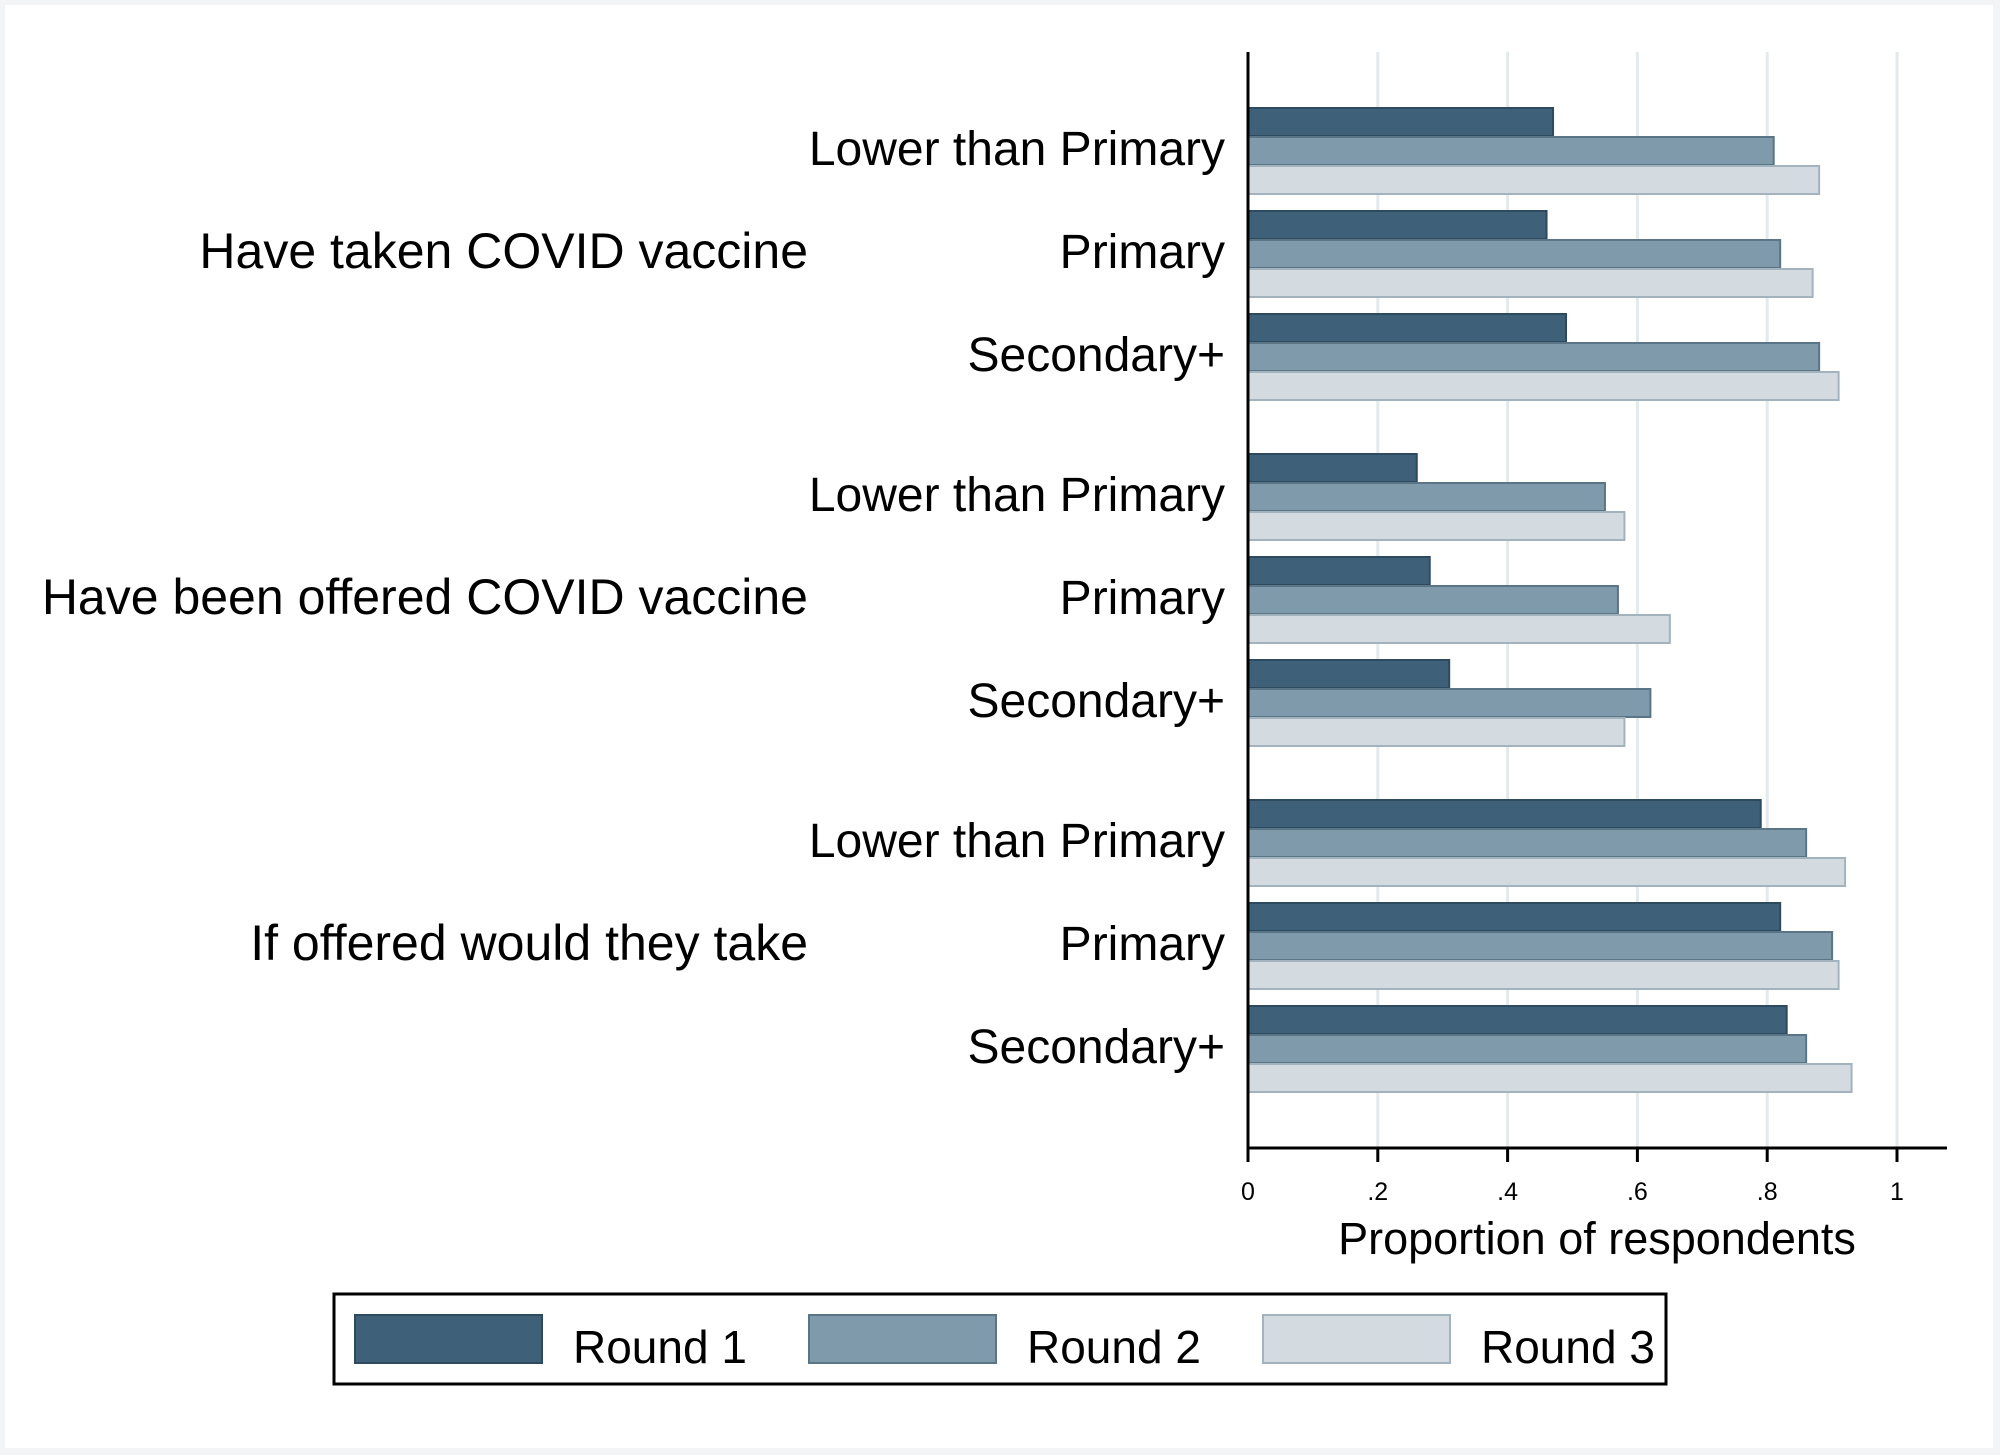  What do you see at coordinates (1000, 1339) in the screenshot?
I see `legend: Round 1 Round 2 Round 3` at bounding box center [1000, 1339].